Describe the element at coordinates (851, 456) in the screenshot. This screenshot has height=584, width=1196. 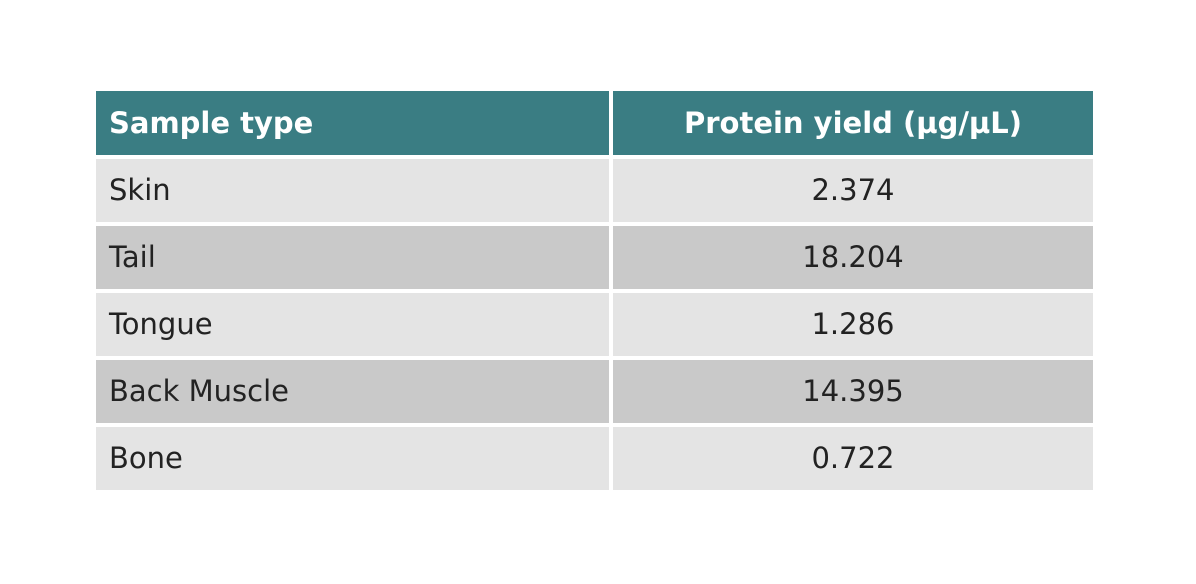
I see `protein-yield-cell: 0.722` at that location.